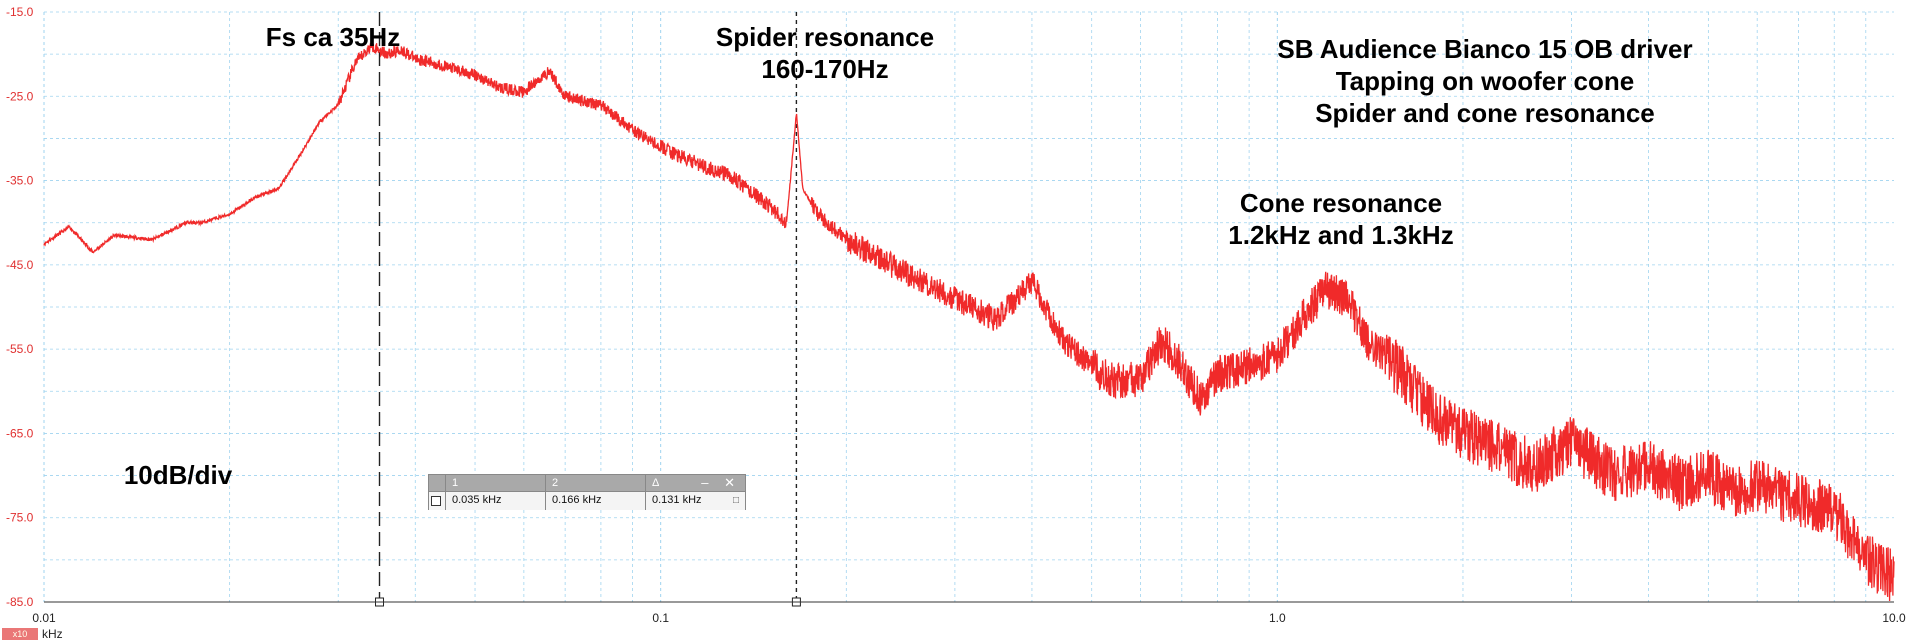 This screenshot has height=643, width=1912. Describe the element at coordinates (735, 500) in the screenshot. I see `lock-icon: □` at that location.